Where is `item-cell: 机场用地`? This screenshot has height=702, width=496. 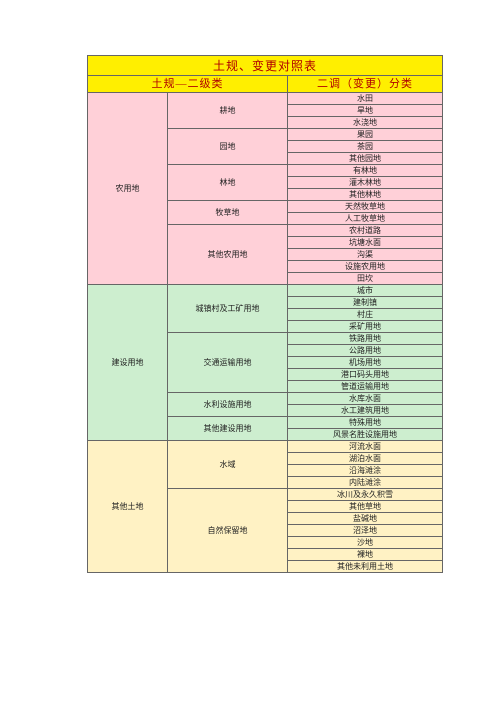
item-cell: 机场用地 is located at coordinates (365, 362).